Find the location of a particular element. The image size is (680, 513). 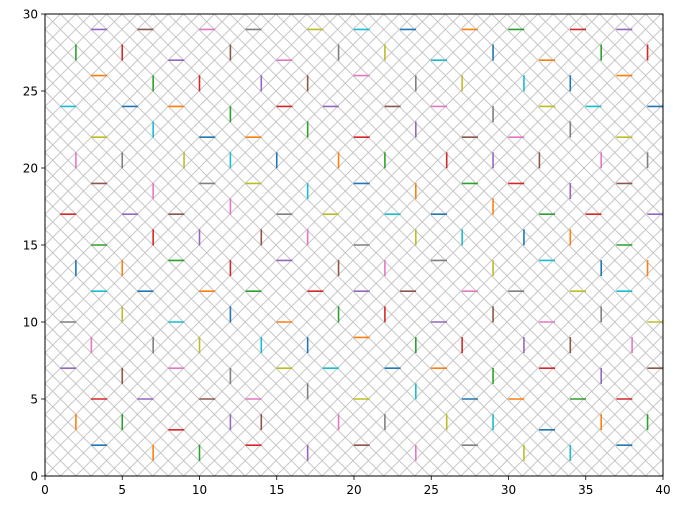

x-tick-label: 20 is located at coordinates (353, 490).